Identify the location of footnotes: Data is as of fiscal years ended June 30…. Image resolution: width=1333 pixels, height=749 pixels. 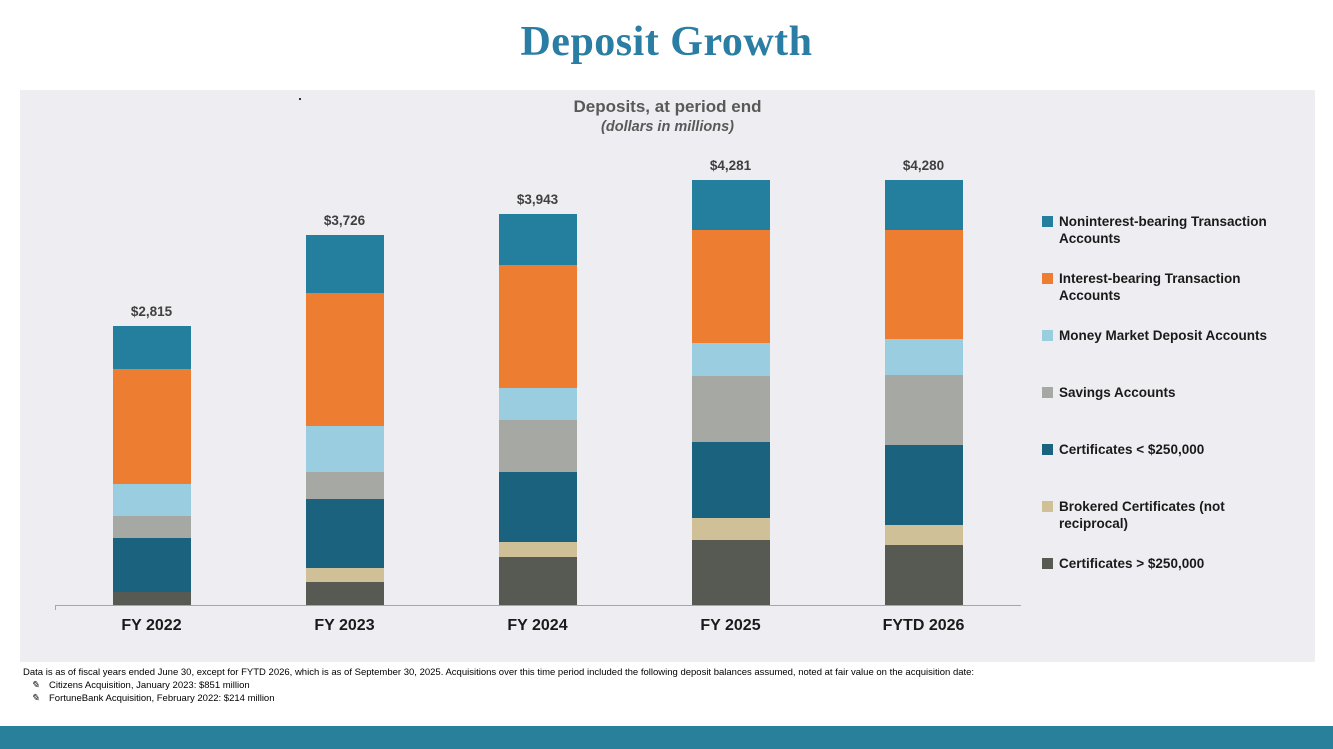
(668, 685).